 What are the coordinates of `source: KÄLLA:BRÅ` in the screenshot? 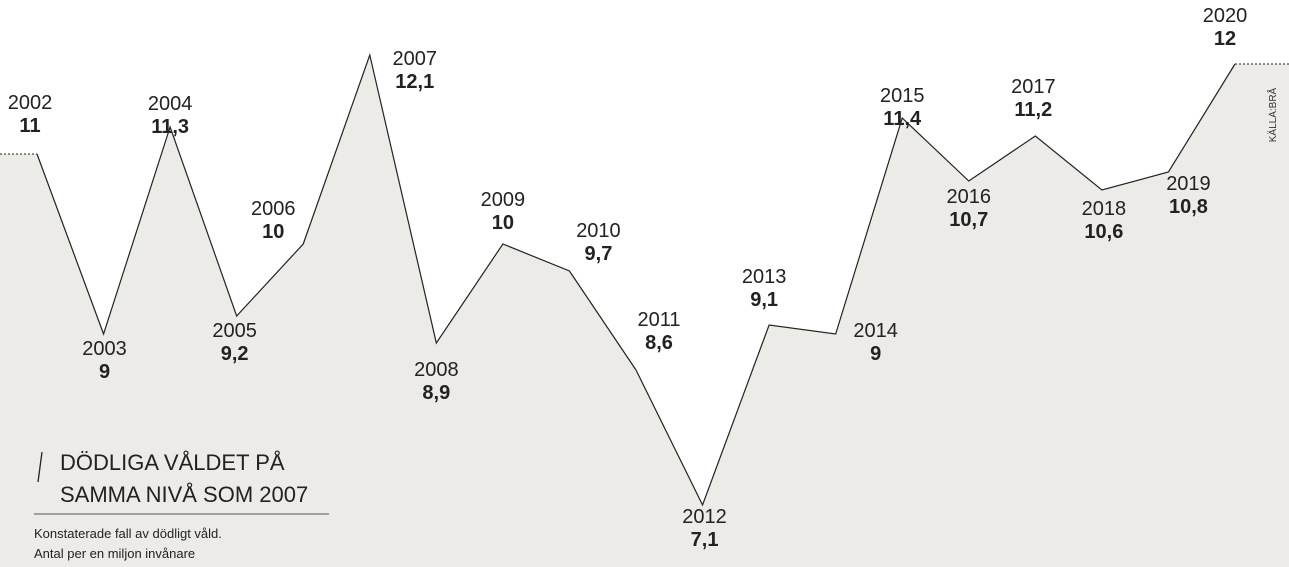 It's located at (1272, 114).